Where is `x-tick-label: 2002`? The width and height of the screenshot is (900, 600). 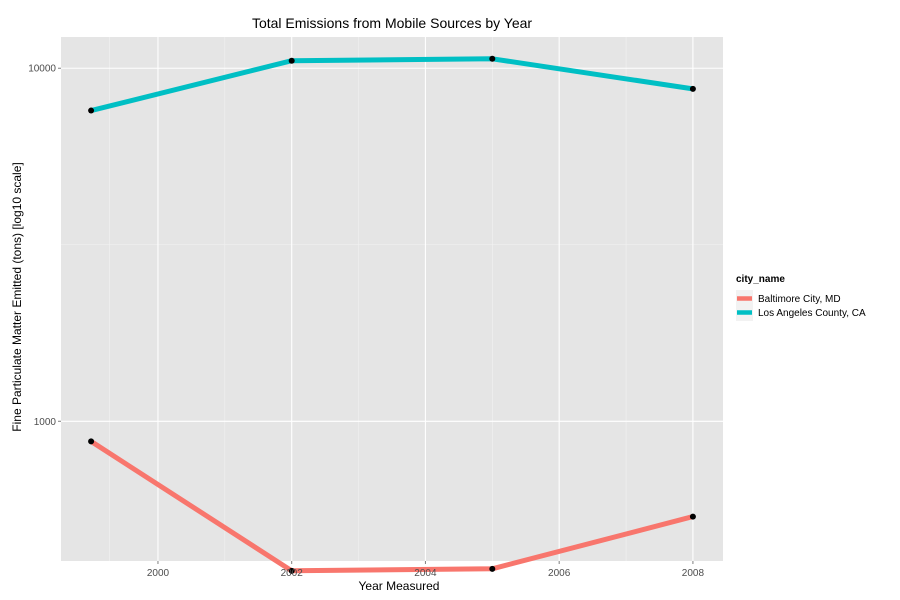
x-tick-label: 2002 is located at coordinates (292, 573).